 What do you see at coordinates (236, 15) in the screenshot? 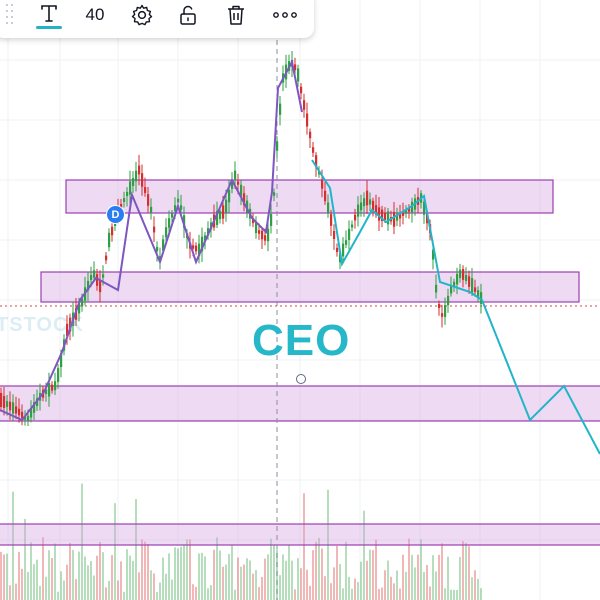
I see `delete-button` at bounding box center [236, 15].